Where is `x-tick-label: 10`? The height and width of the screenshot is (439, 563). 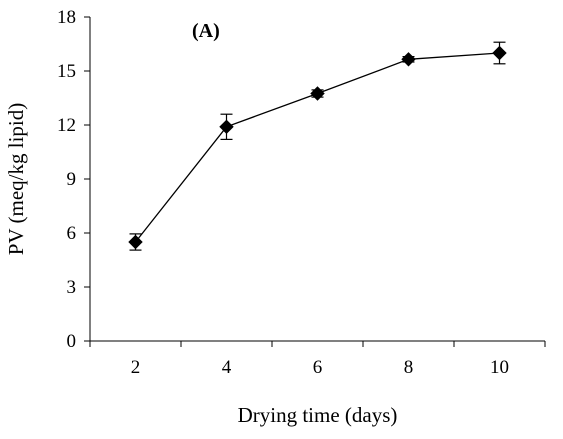
x-tick-label: 10 is located at coordinates (499, 367).